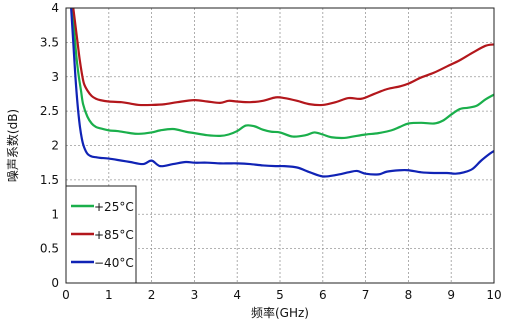 The width and height of the screenshot is (507, 329). I want to click on x-tick-label: 7, so click(366, 295).